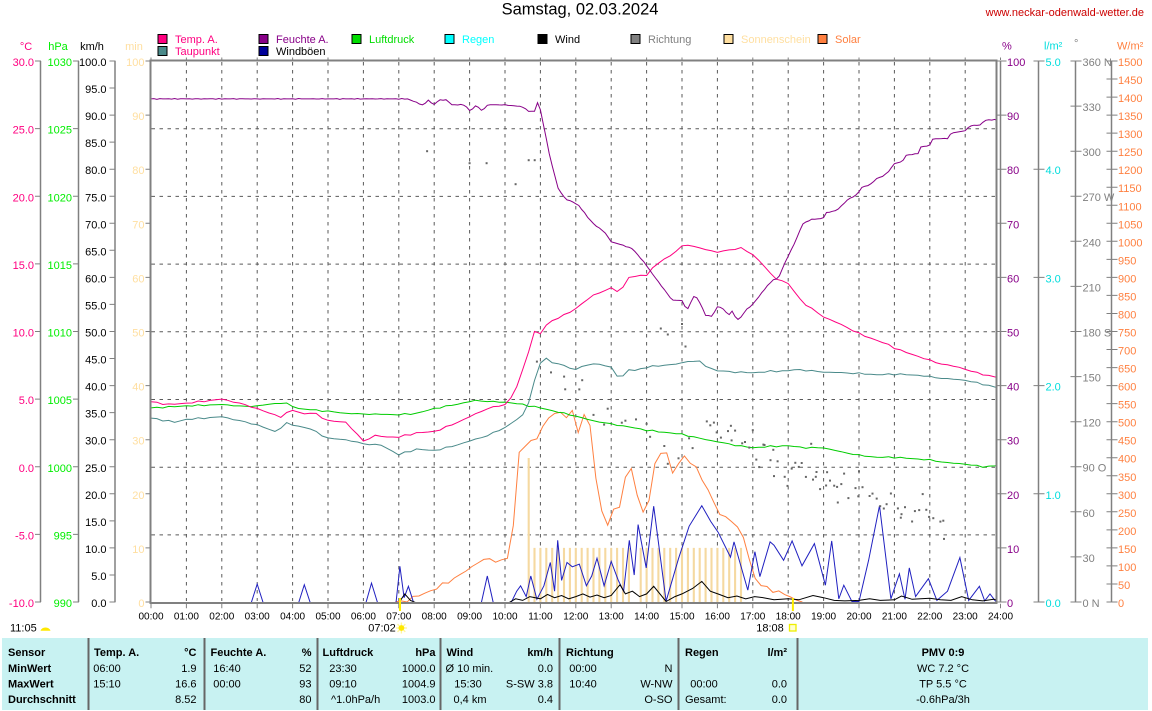  I want to click on svg-text: Luftdruck, so click(392, 40).